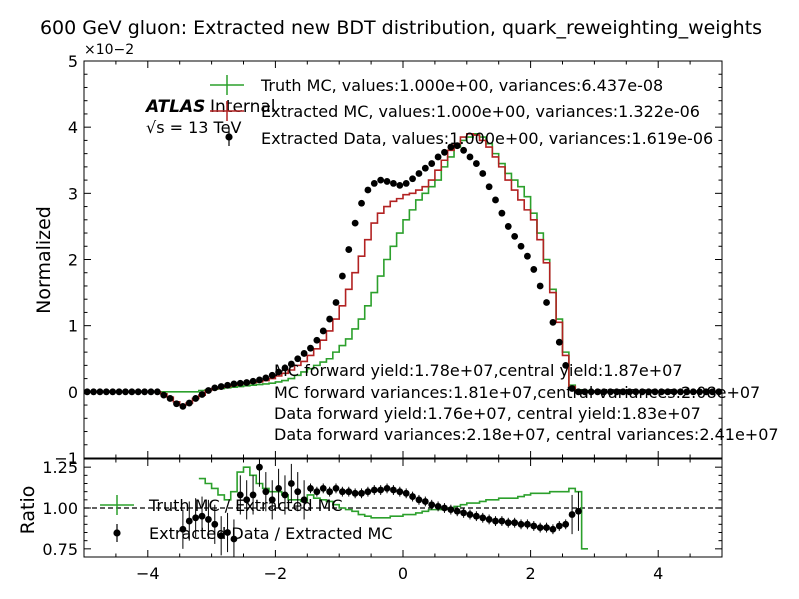 The width and height of the screenshot is (799, 599). Describe the element at coordinates (73, 326) in the screenshot. I see `y-tick-label: 1` at that location.